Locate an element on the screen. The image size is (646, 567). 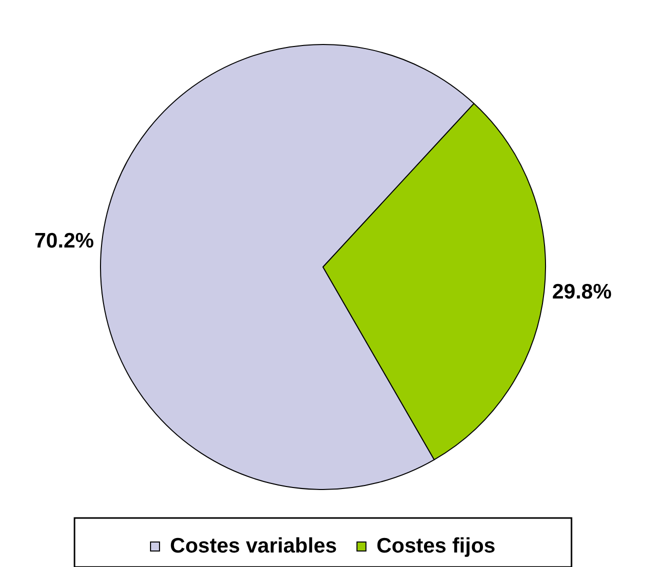
data-label: 70.2% is located at coordinates (64, 240).